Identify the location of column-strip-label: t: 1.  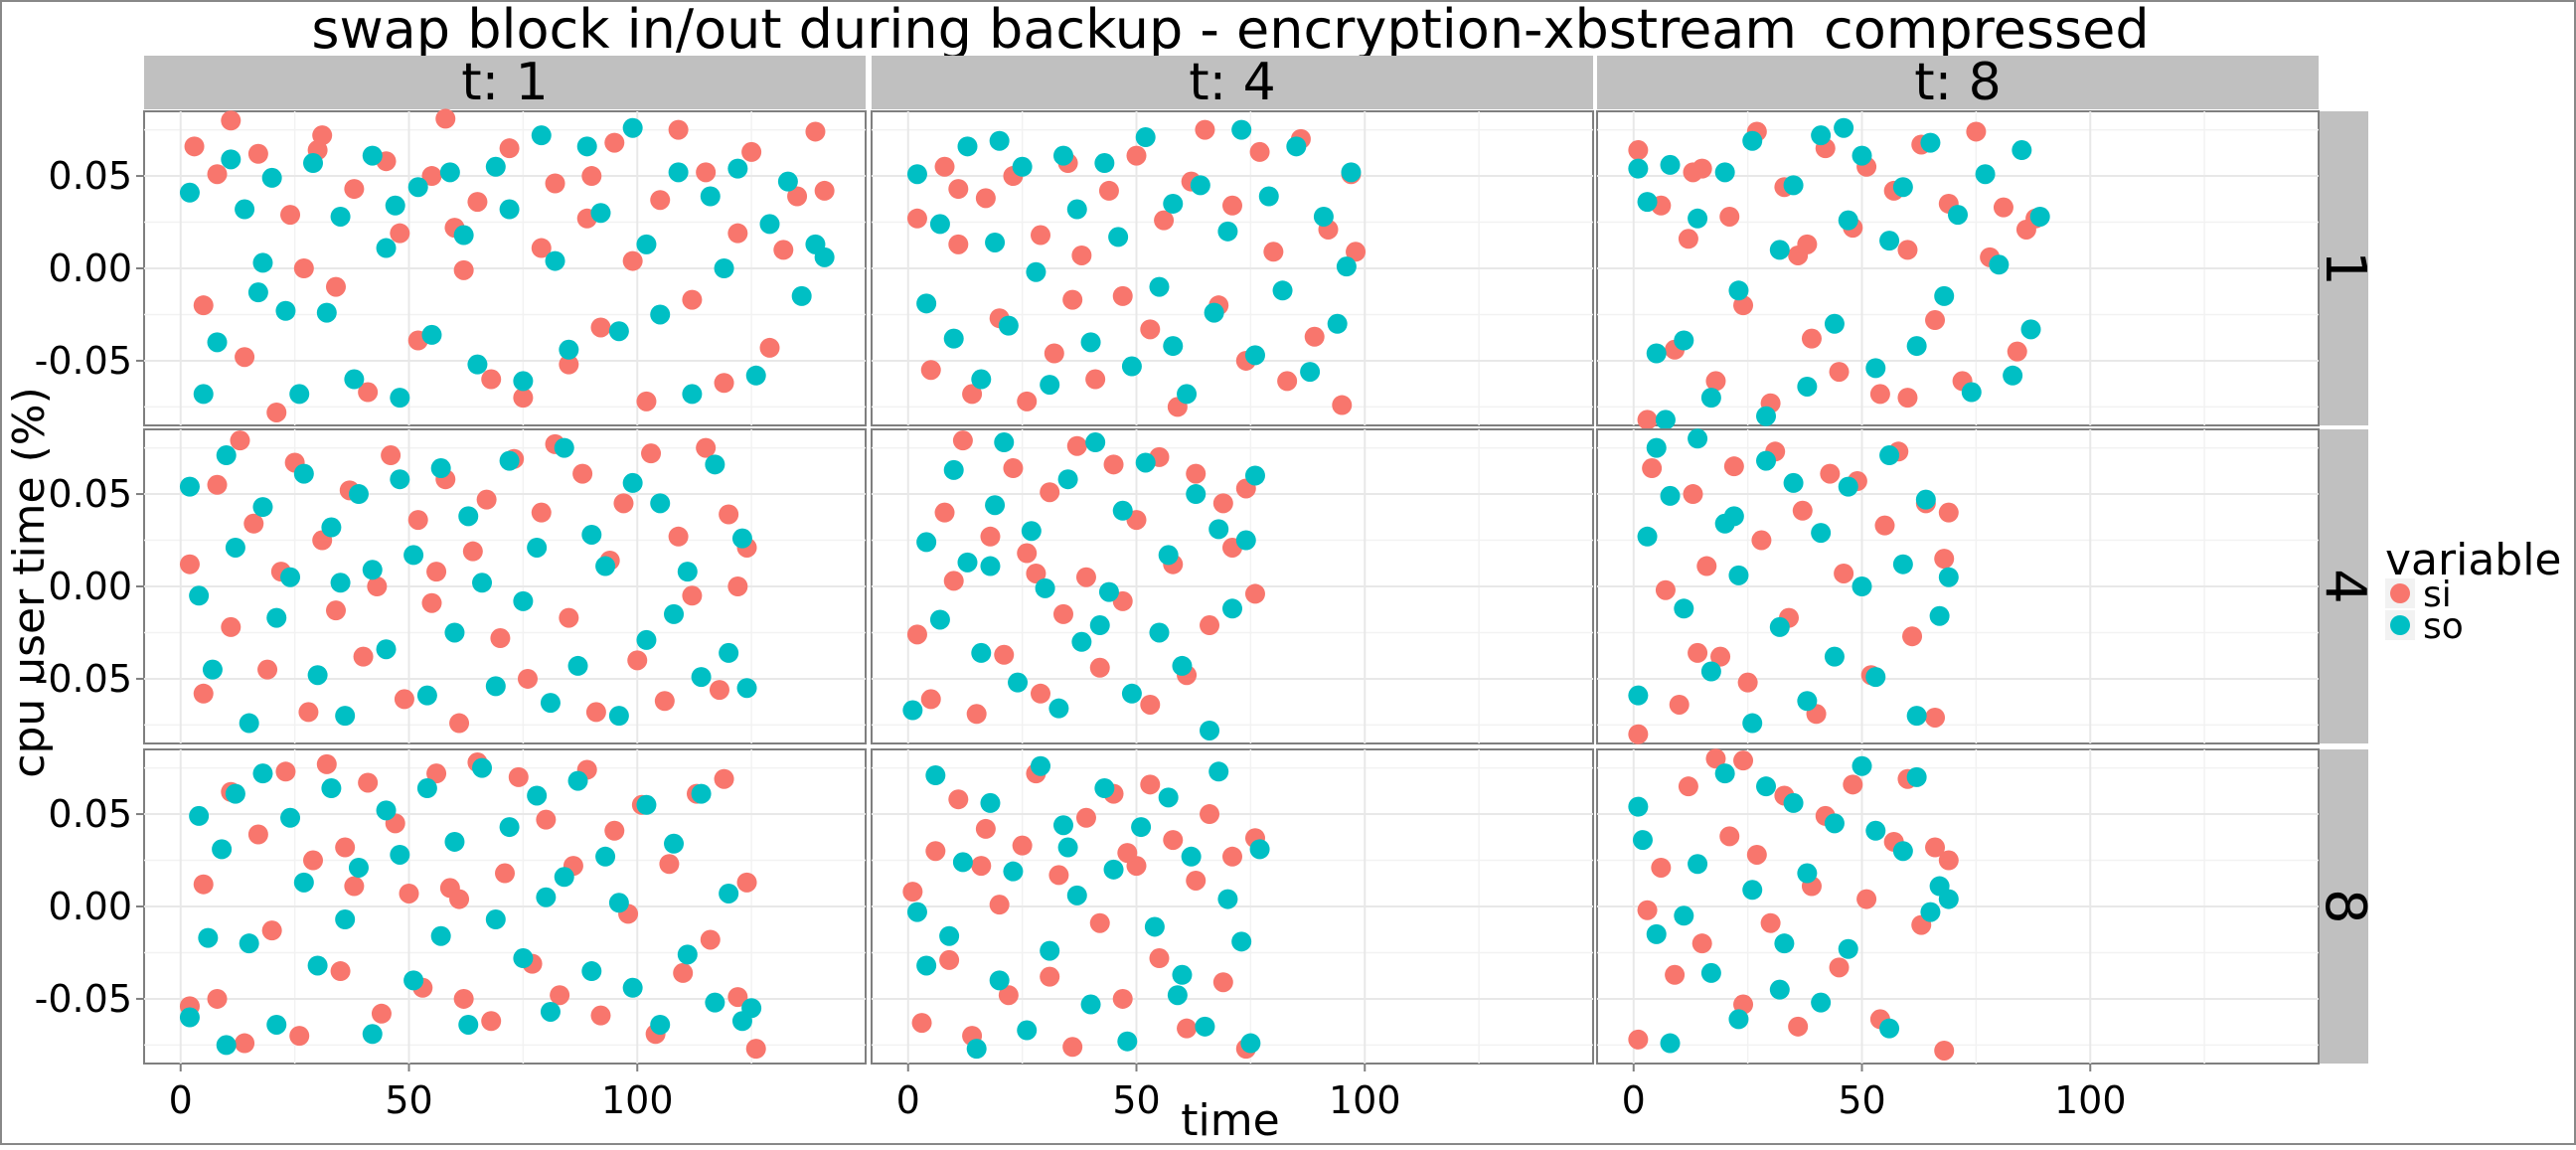
(505, 82).